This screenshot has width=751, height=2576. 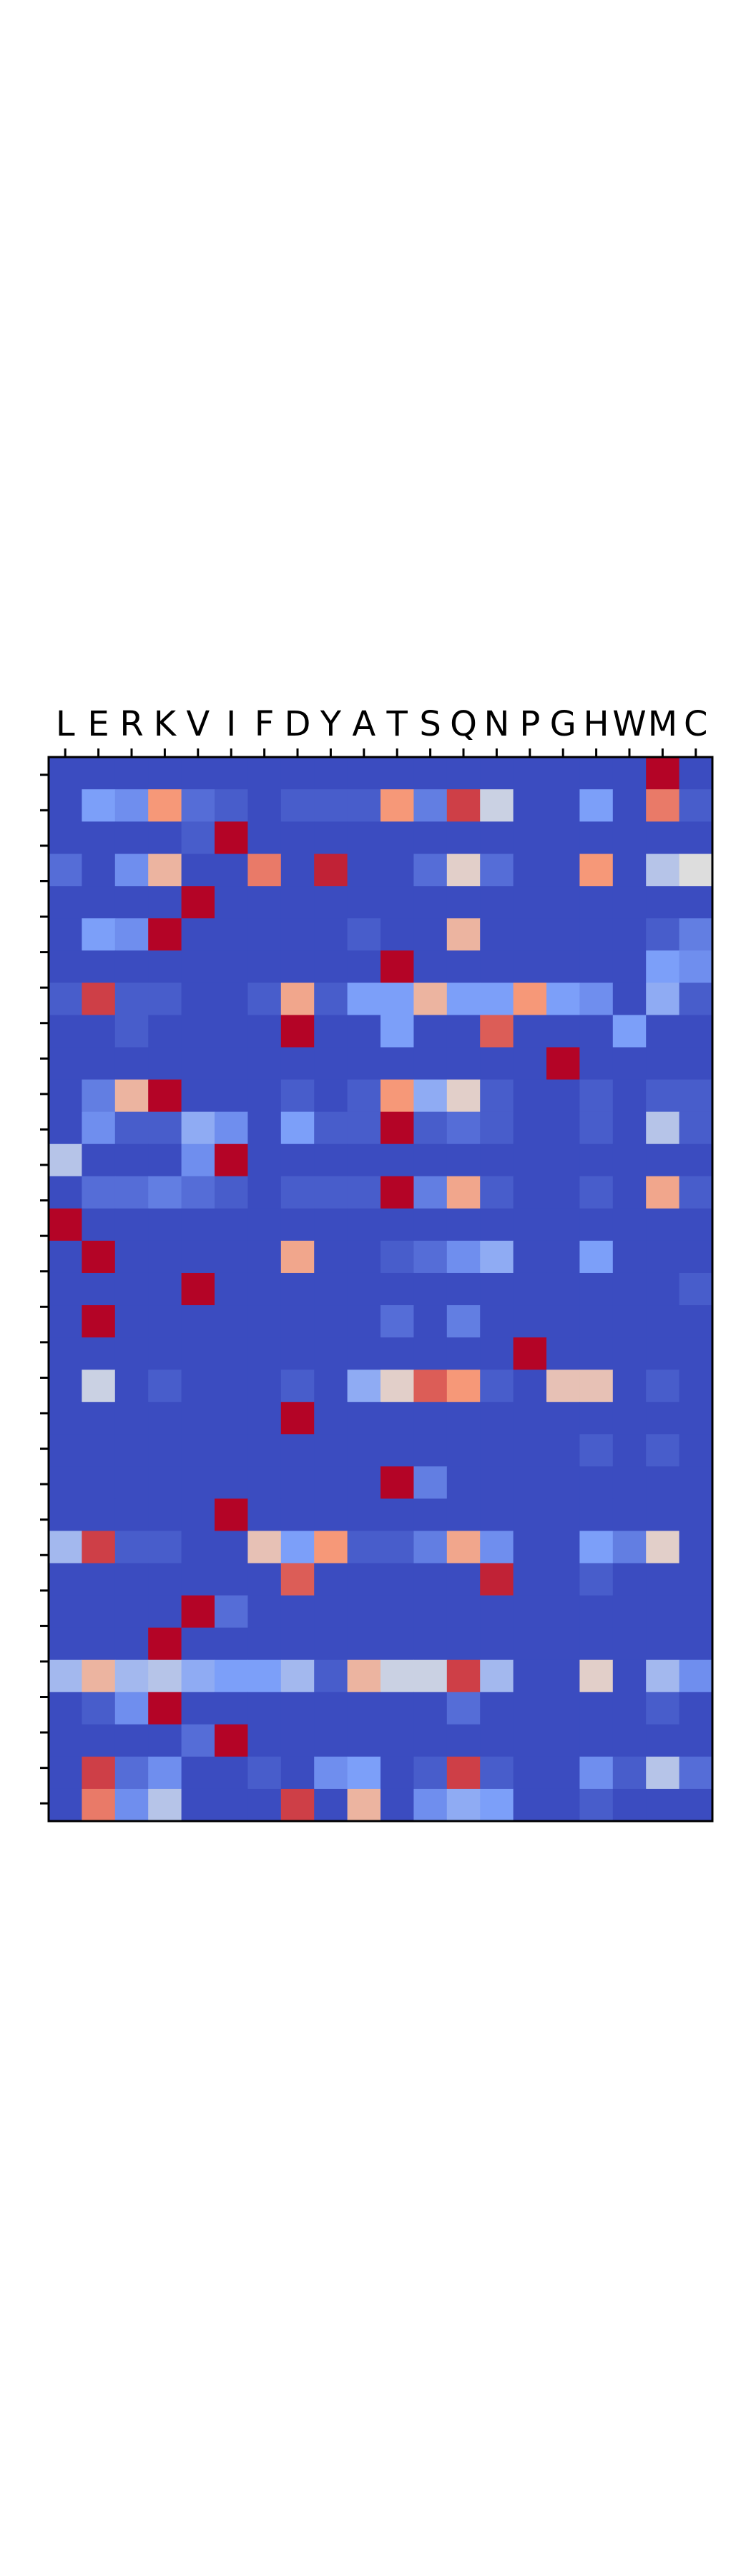 I want to click on x-tick-label: A, so click(x=364, y=724).